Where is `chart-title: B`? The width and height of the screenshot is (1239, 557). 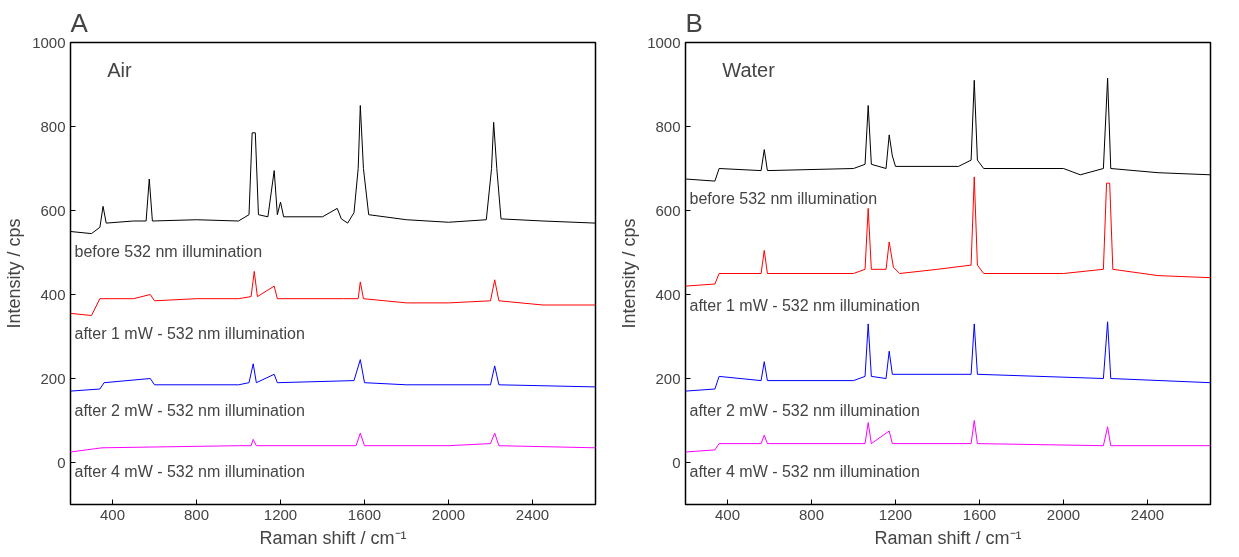 chart-title: B is located at coordinates (694, 22).